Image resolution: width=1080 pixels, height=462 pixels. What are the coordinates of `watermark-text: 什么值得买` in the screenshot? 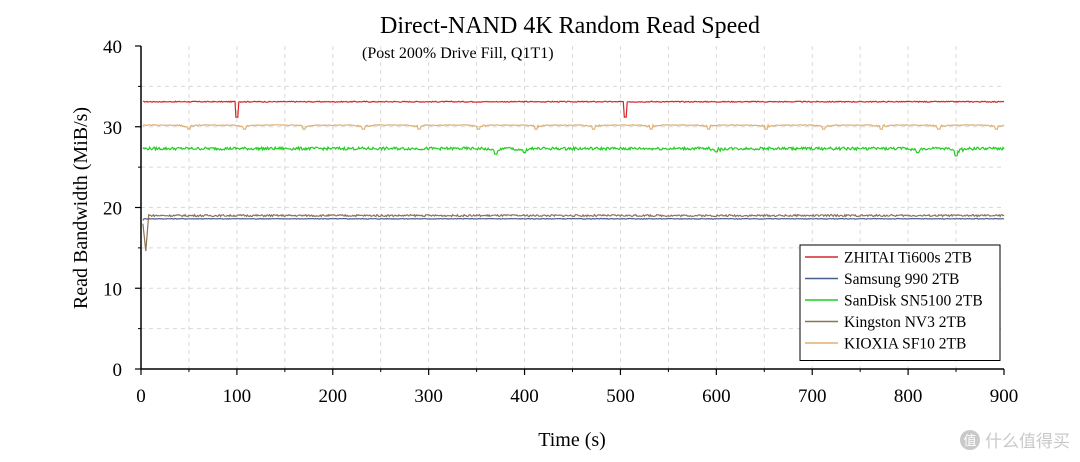 It's located at (1027, 442).